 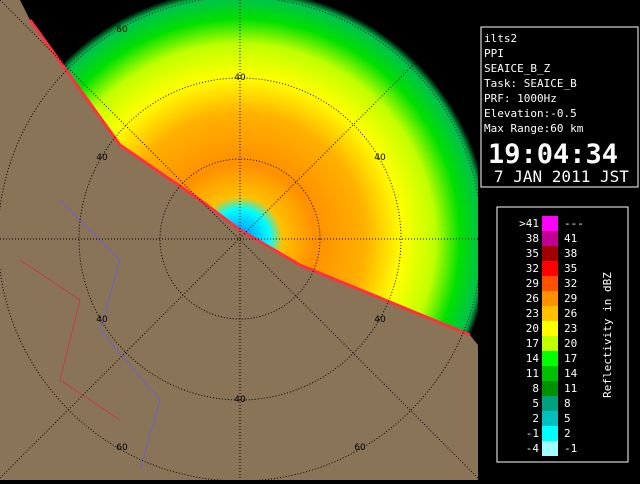 I want to click on legend-high: -1, so click(x=570, y=448).